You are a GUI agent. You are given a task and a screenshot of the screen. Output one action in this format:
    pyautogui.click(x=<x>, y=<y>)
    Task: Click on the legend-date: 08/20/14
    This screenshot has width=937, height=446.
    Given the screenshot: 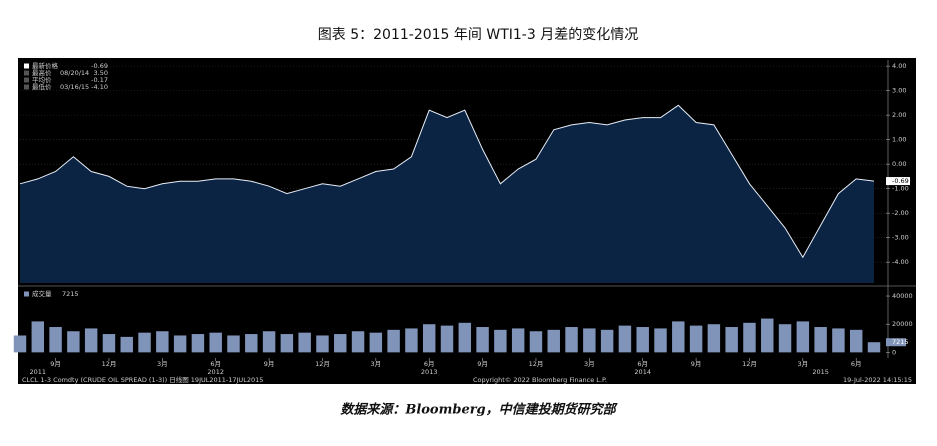 What is the action you would take?
    pyautogui.click(x=74, y=73)
    